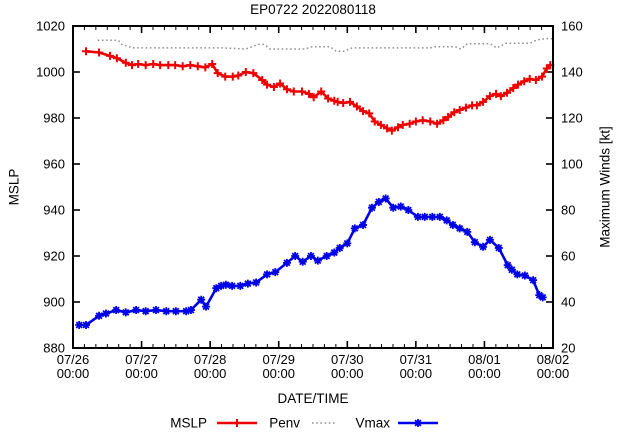 The image size is (619, 432). What do you see at coordinates (572, 118) in the screenshot?
I see `right-tick-label: 120` at bounding box center [572, 118].